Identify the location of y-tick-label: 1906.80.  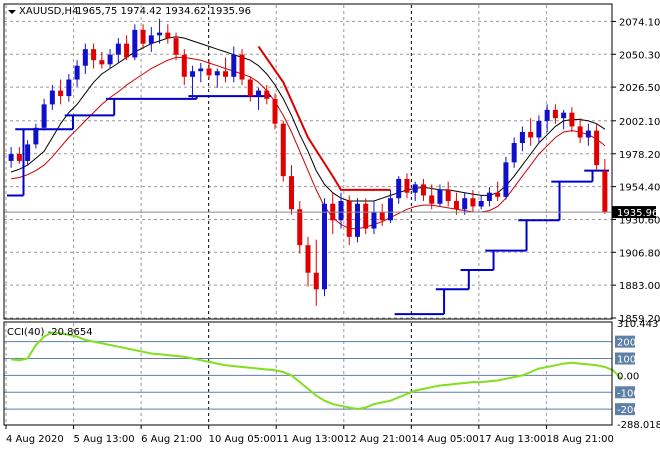
(639, 253).